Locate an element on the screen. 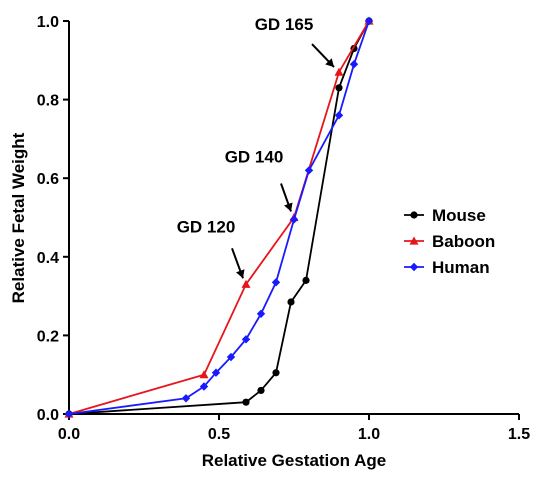  y-tick-label: 0.8 is located at coordinates (48, 101).